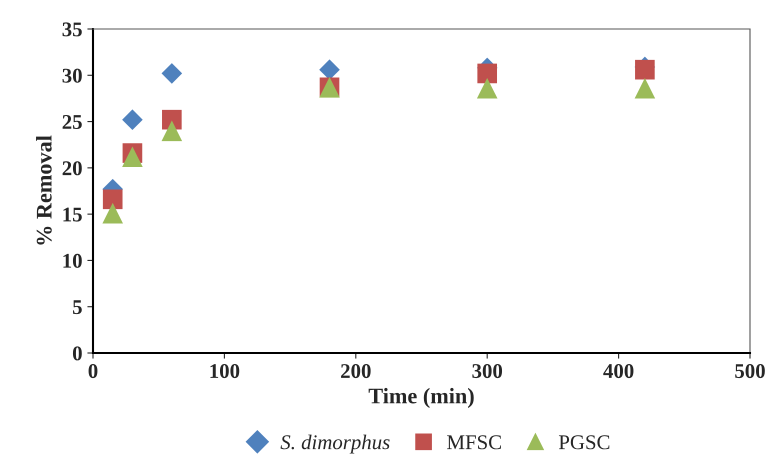 The width and height of the screenshot is (770, 463). Describe the element at coordinates (487, 371) in the screenshot. I see `x-tick-label: 300` at that location.